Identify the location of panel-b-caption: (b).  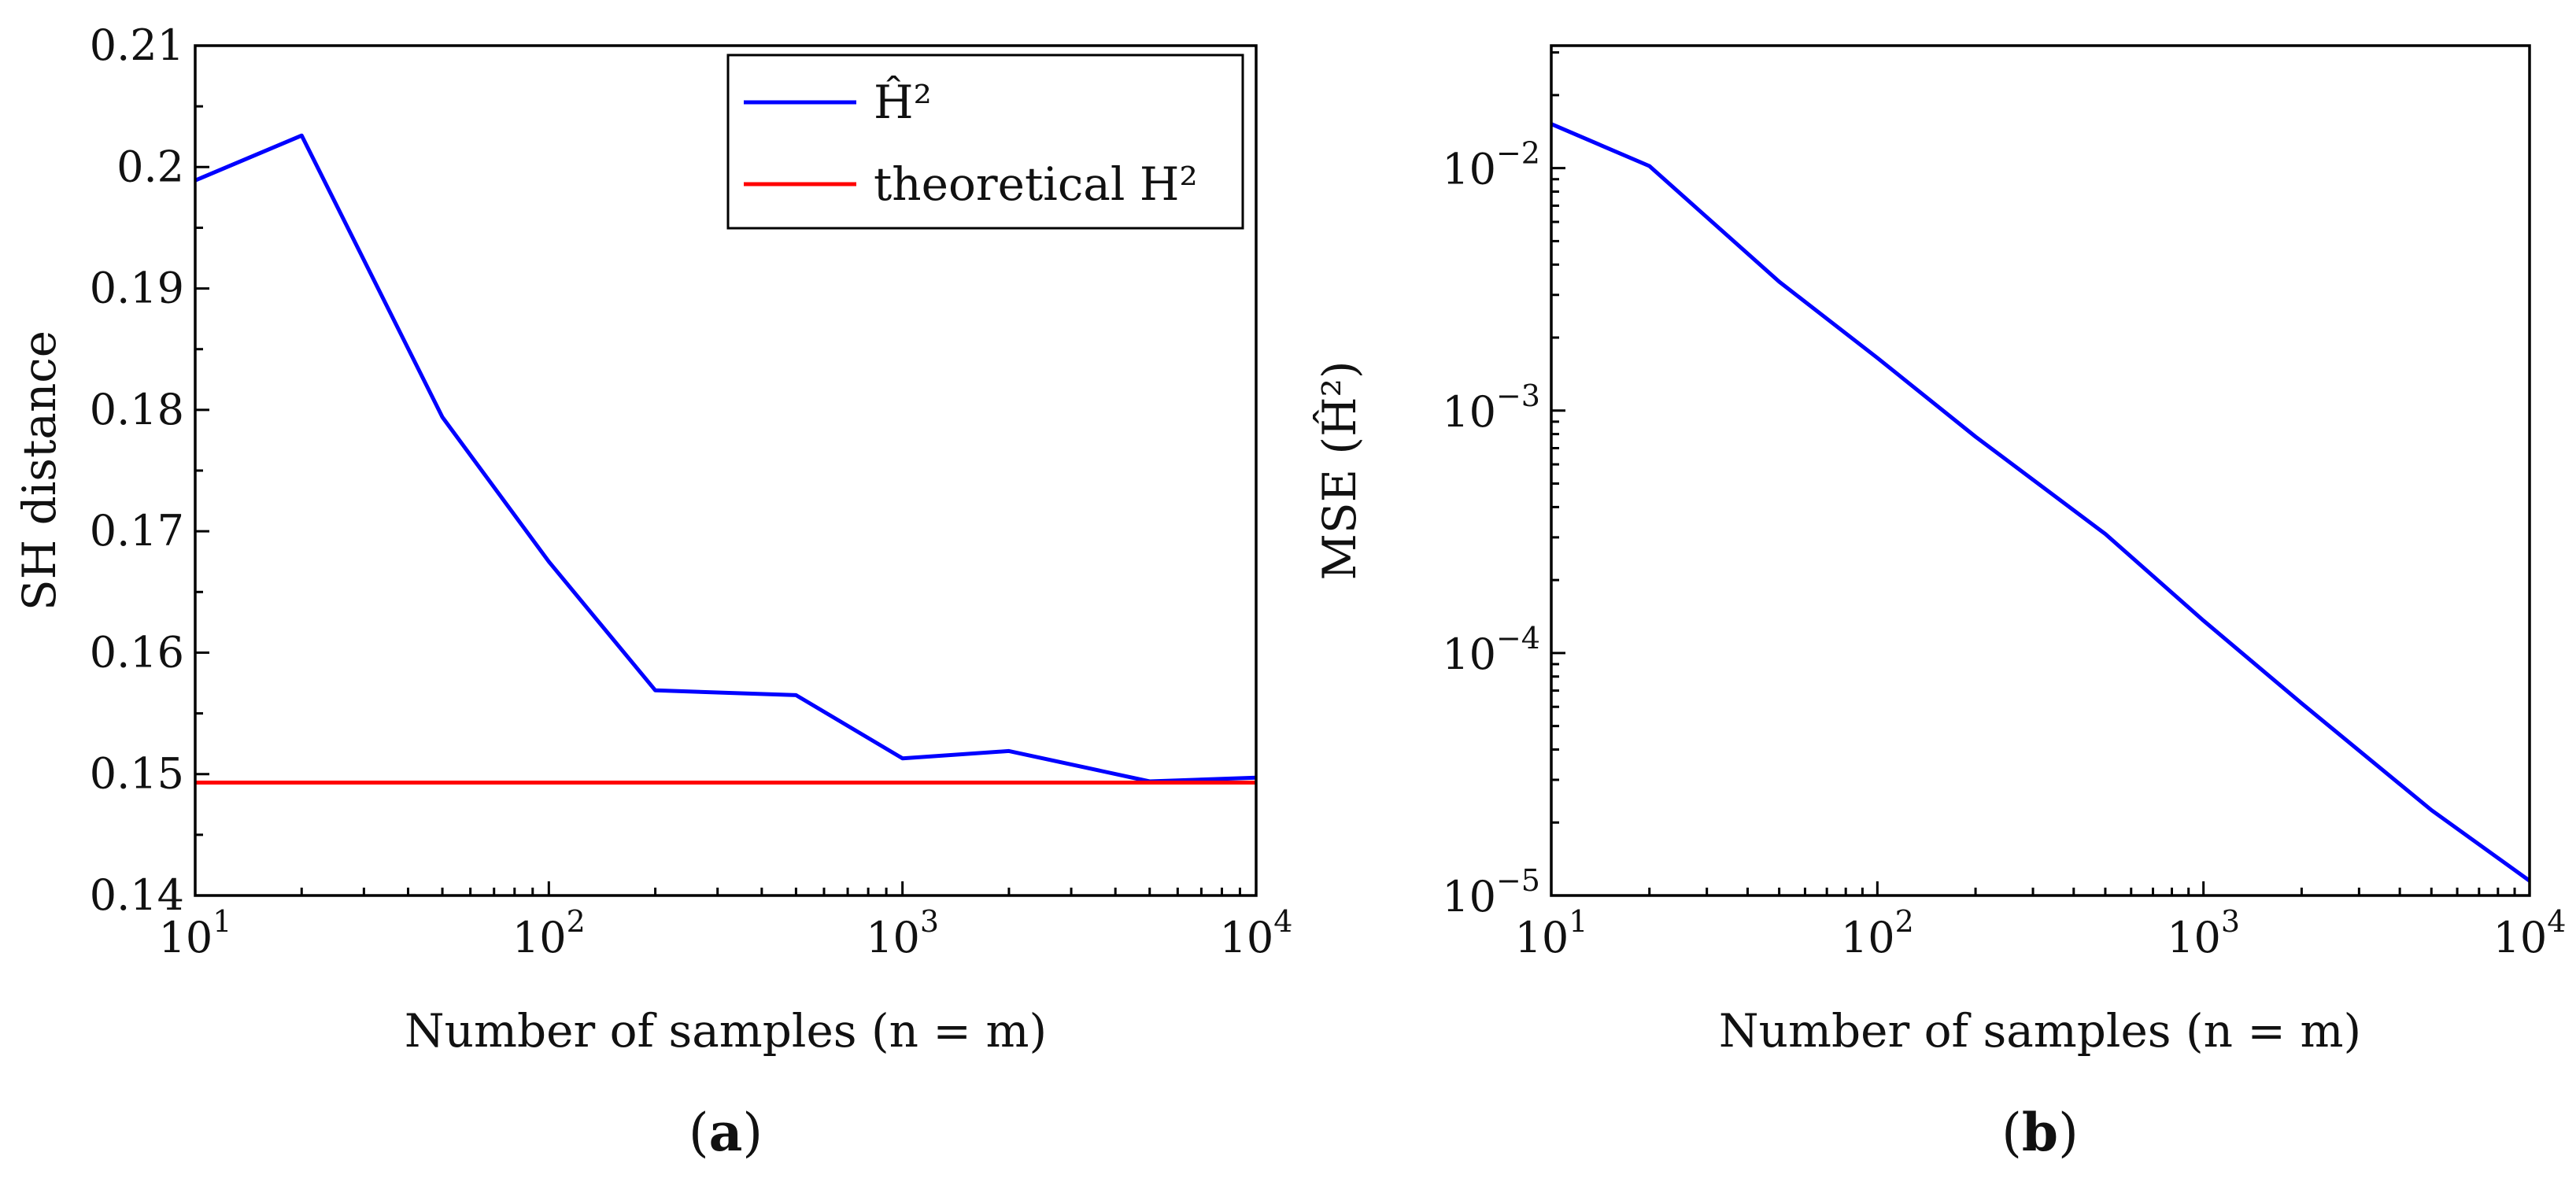
(2040, 1132).